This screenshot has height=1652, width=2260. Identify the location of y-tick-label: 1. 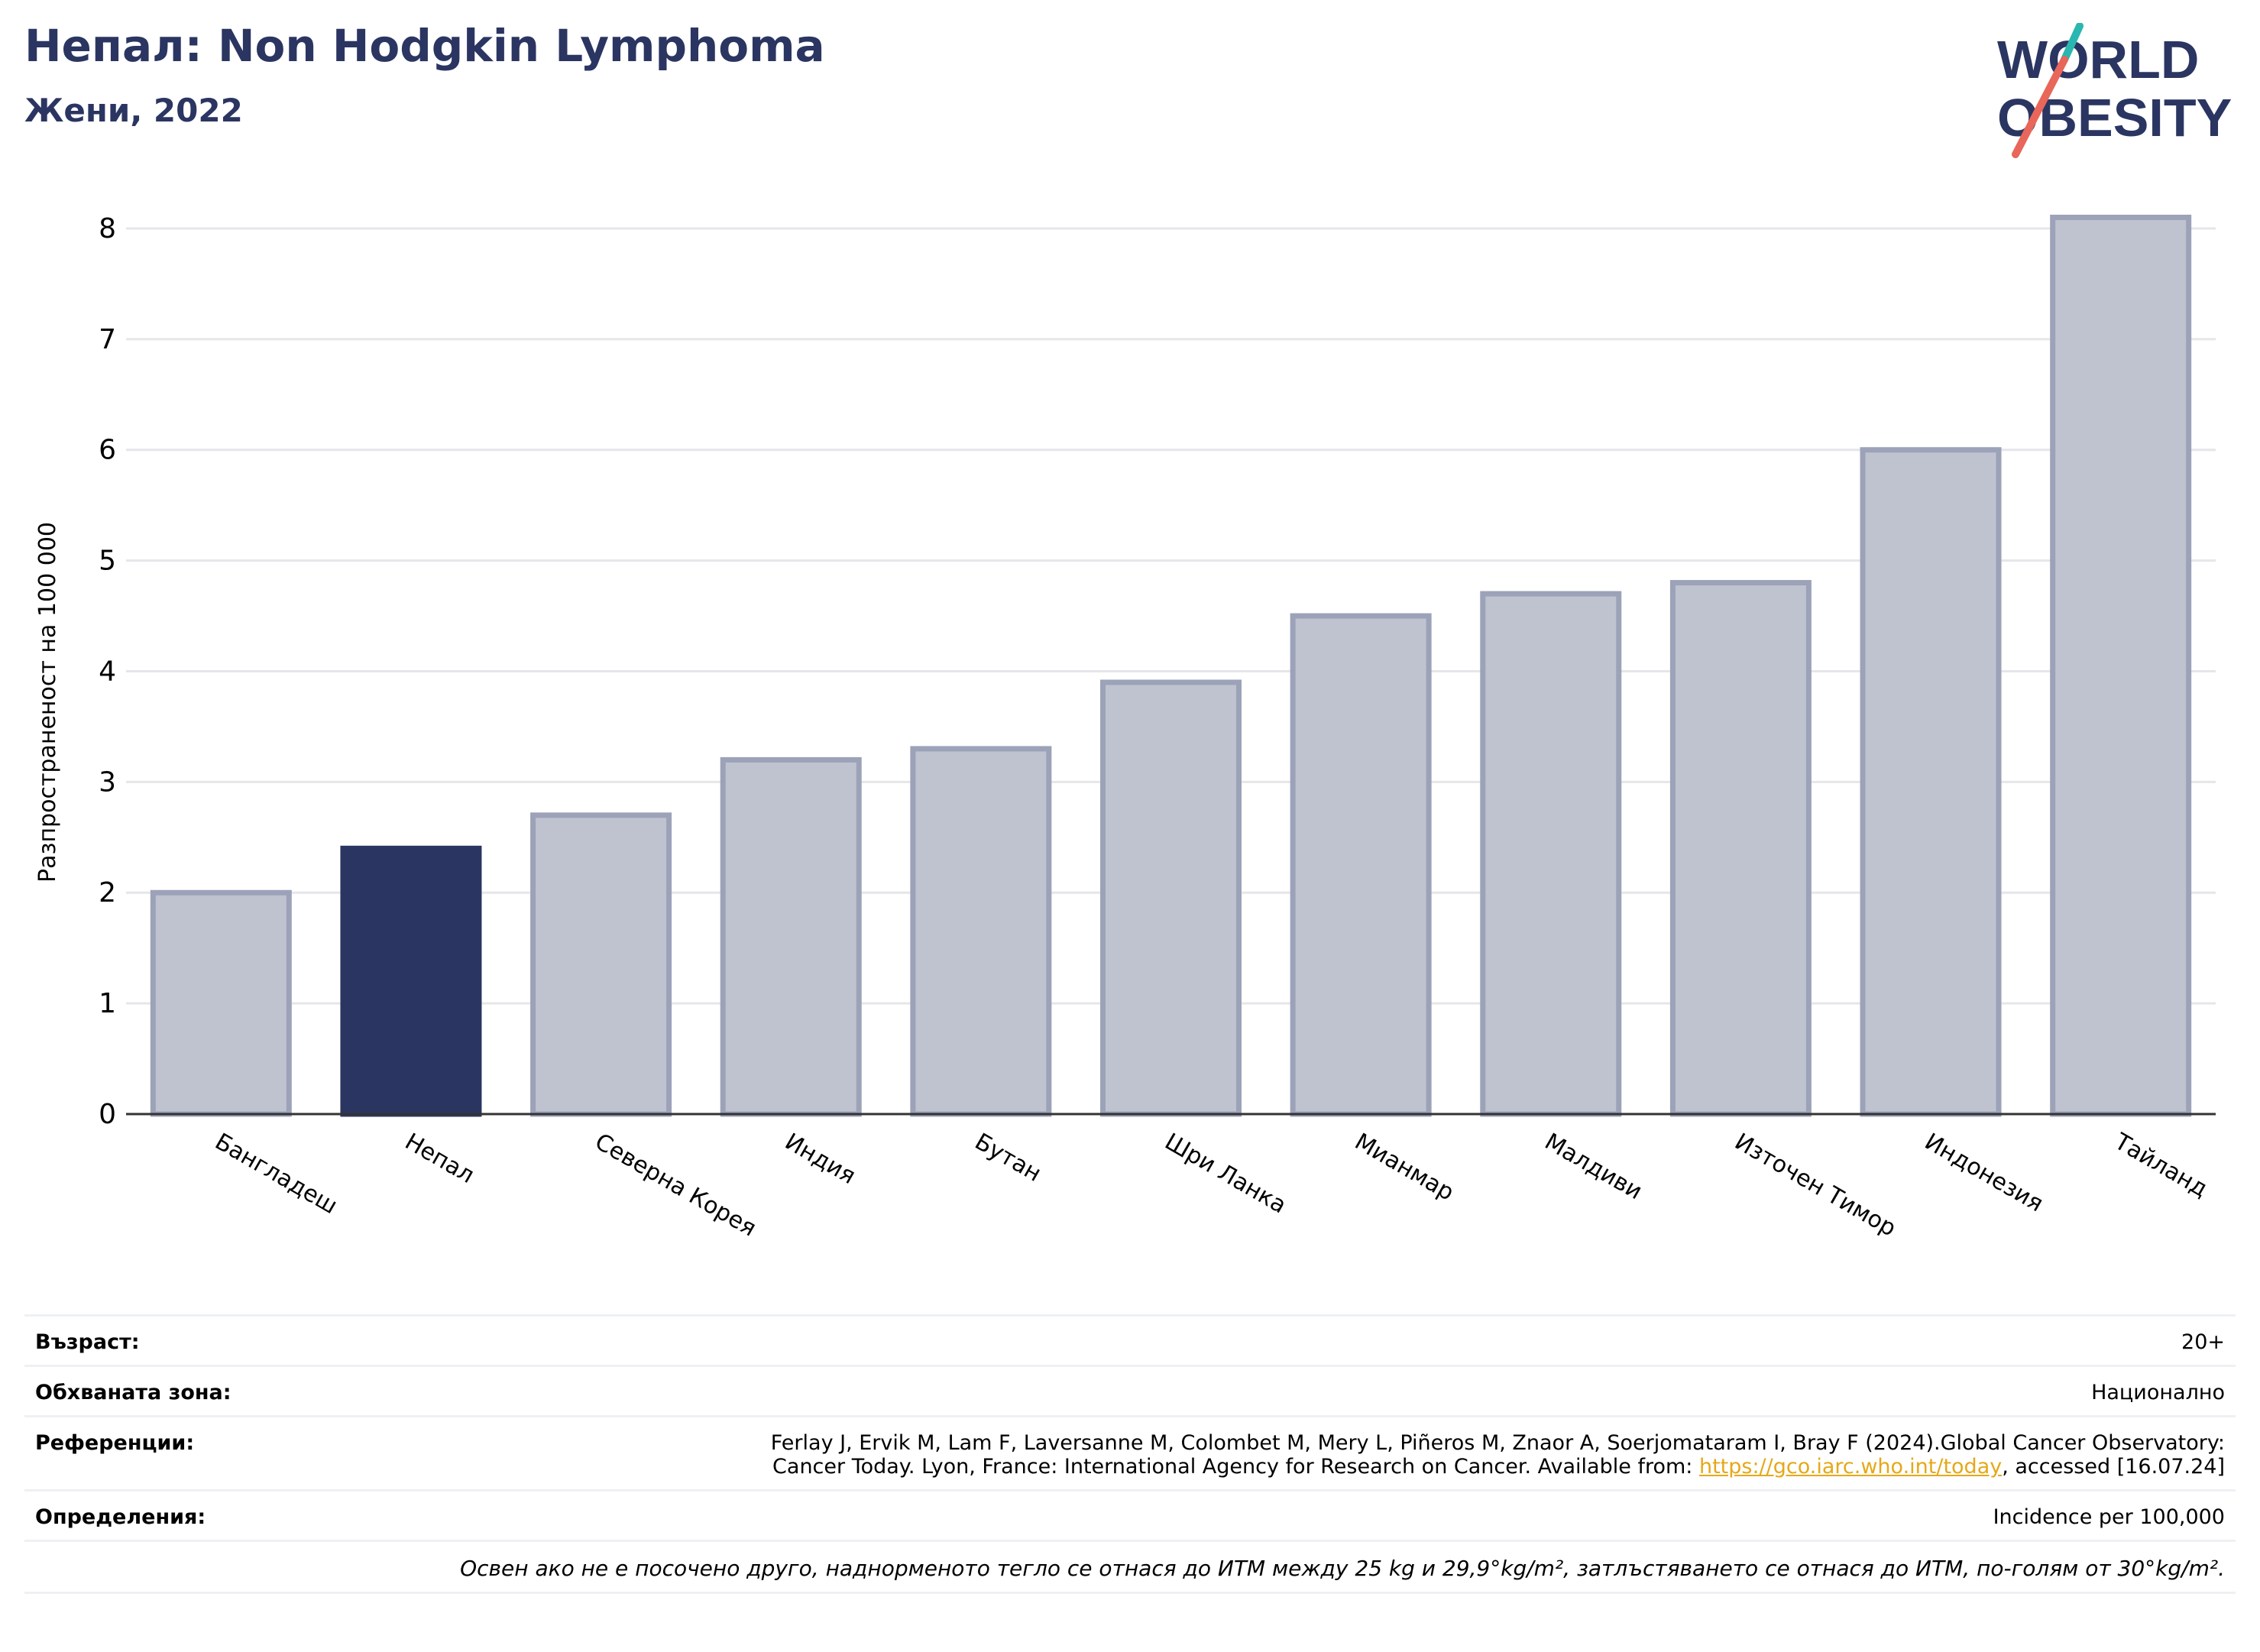
(108, 1003).